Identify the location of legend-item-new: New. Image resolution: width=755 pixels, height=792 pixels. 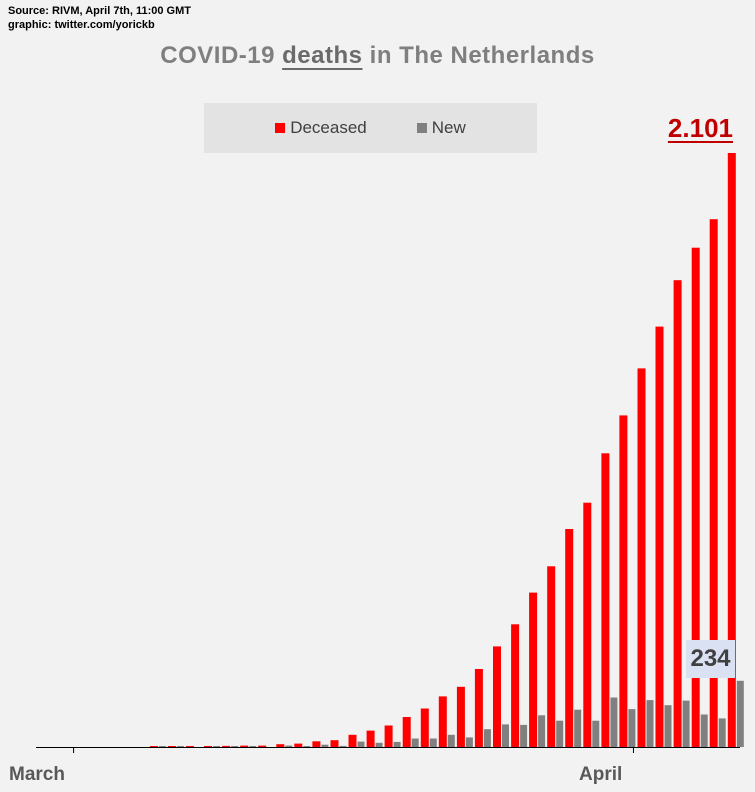
(441, 128).